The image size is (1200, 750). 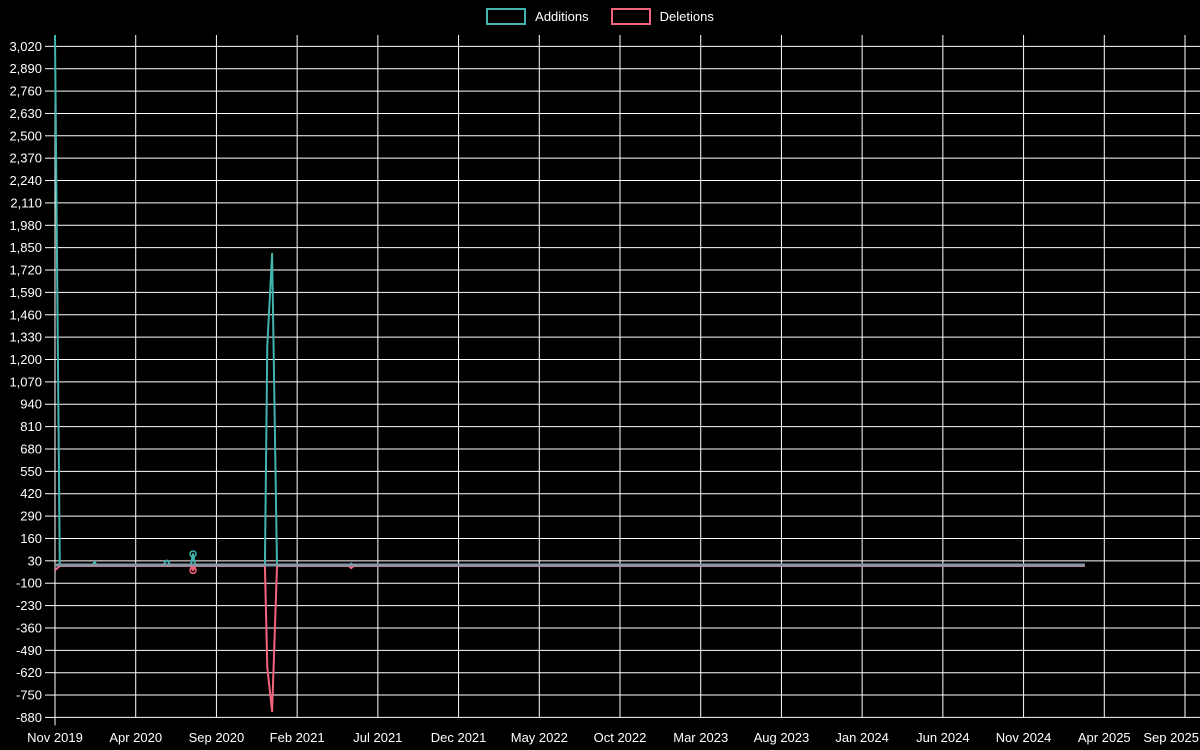 What do you see at coordinates (782, 737) in the screenshot?
I see `x-tick-label: Aug 2023` at bounding box center [782, 737].